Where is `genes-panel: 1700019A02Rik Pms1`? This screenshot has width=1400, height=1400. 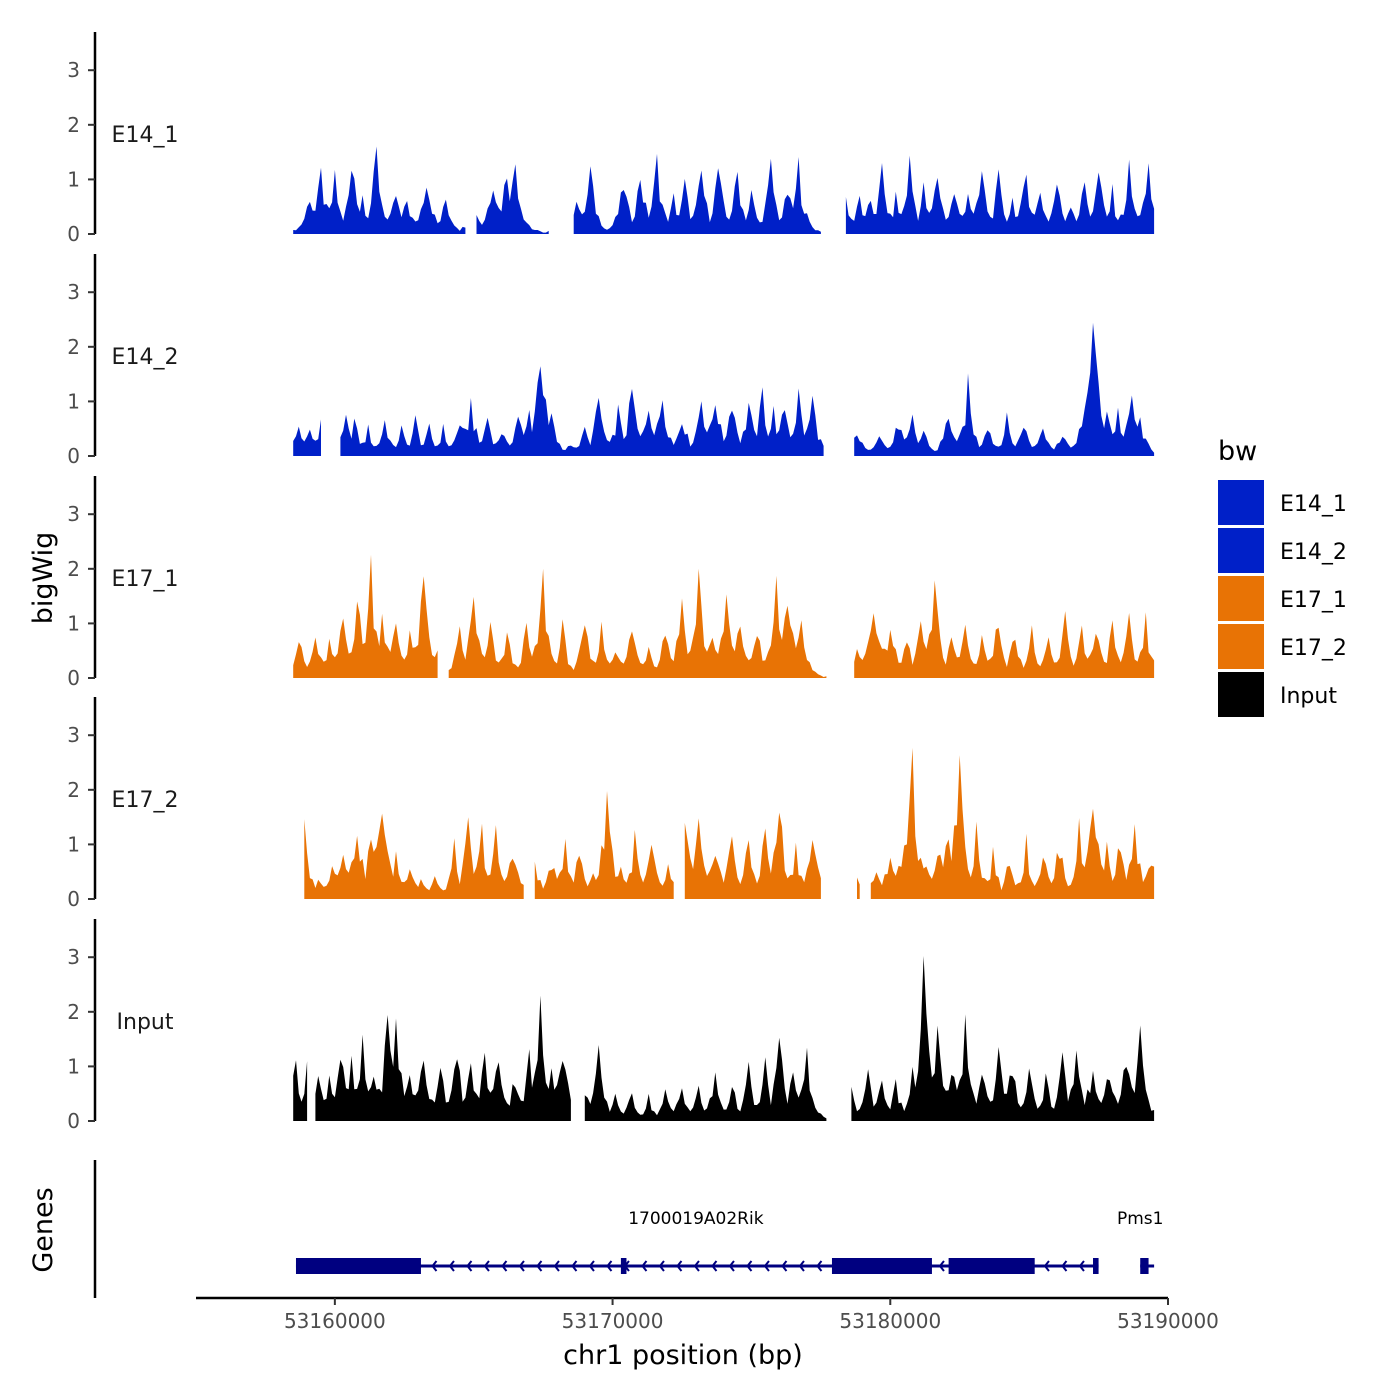 genes-panel: 1700019A02Rik Pms1 is located at coordinates (628, 1229).